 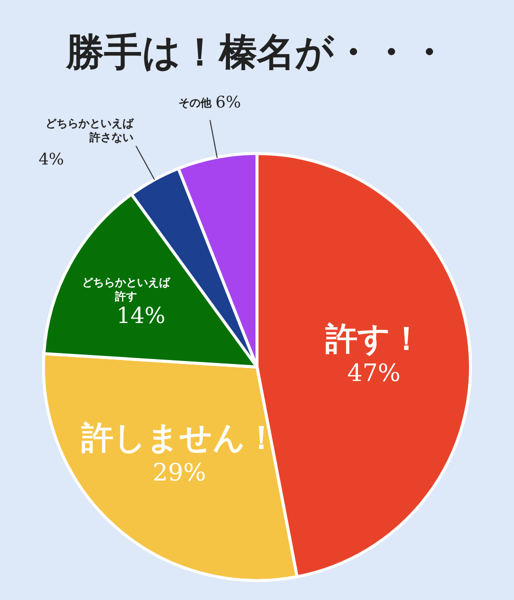 What do you see at coordinates (51, 158) in the screenshot?
I see `data-label: 4%` at bounding box center [51, 158].